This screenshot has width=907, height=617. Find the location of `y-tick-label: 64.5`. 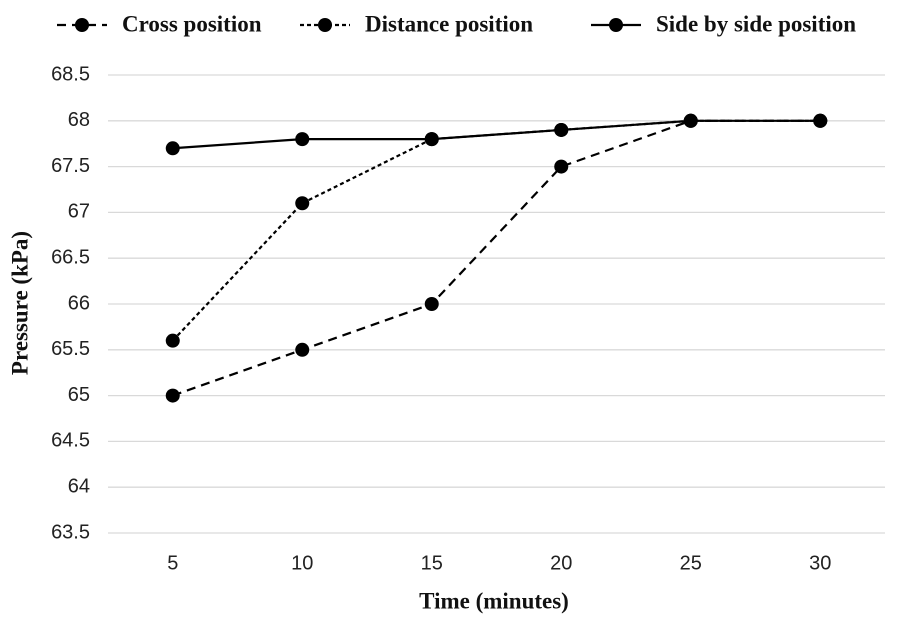

y-tick-label: 64.5 is located at coordinates (70, 441).